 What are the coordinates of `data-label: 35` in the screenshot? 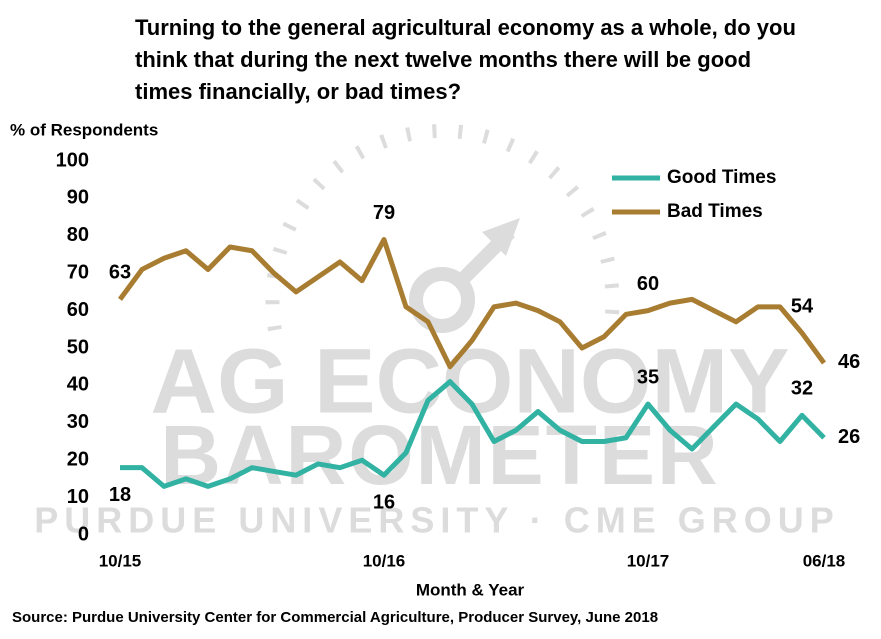 It's located at (648, 377).